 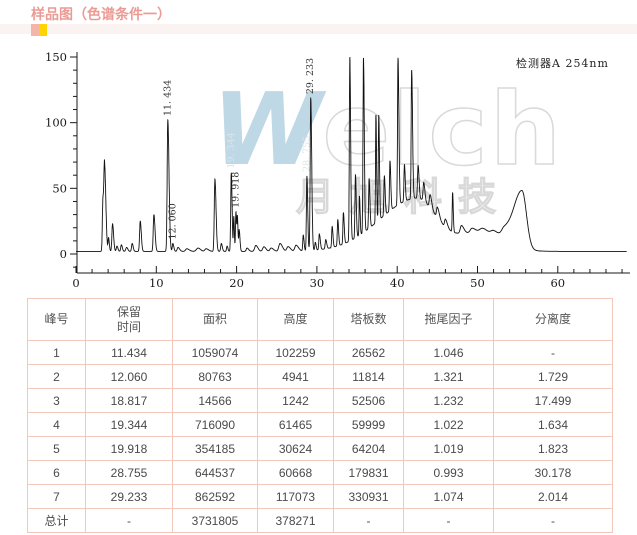 I want to click on table-cell: 60668, so click(x=295, y=472).